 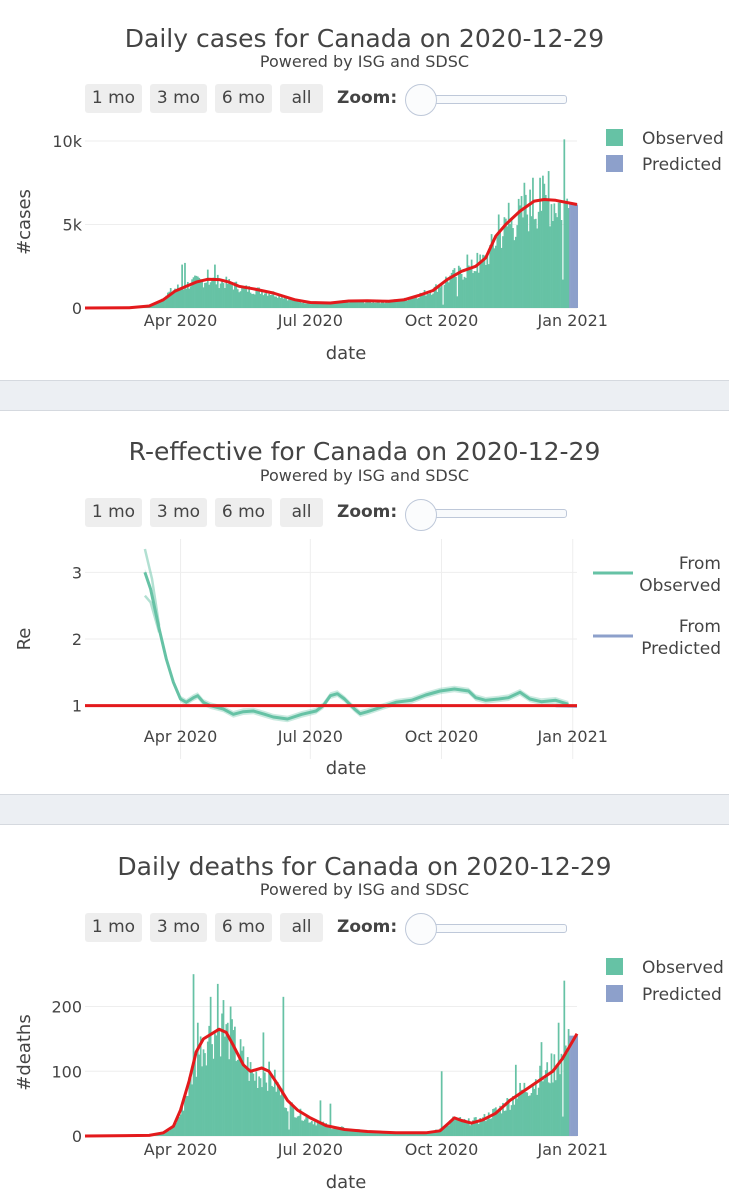 What do you see at coordinates (180, 736) in the screenshot?
I see `x-tick-label: Apr 2020` at bounding box center [180, 736].